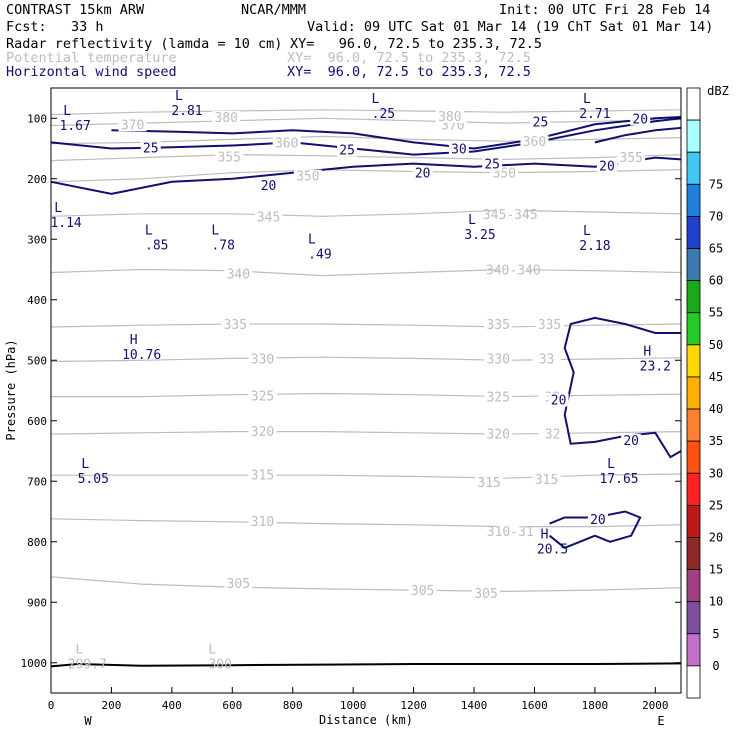  Describe the element at coordinates (37, 602) in the screenshot. I see `y-tick-label: 900` at that location.